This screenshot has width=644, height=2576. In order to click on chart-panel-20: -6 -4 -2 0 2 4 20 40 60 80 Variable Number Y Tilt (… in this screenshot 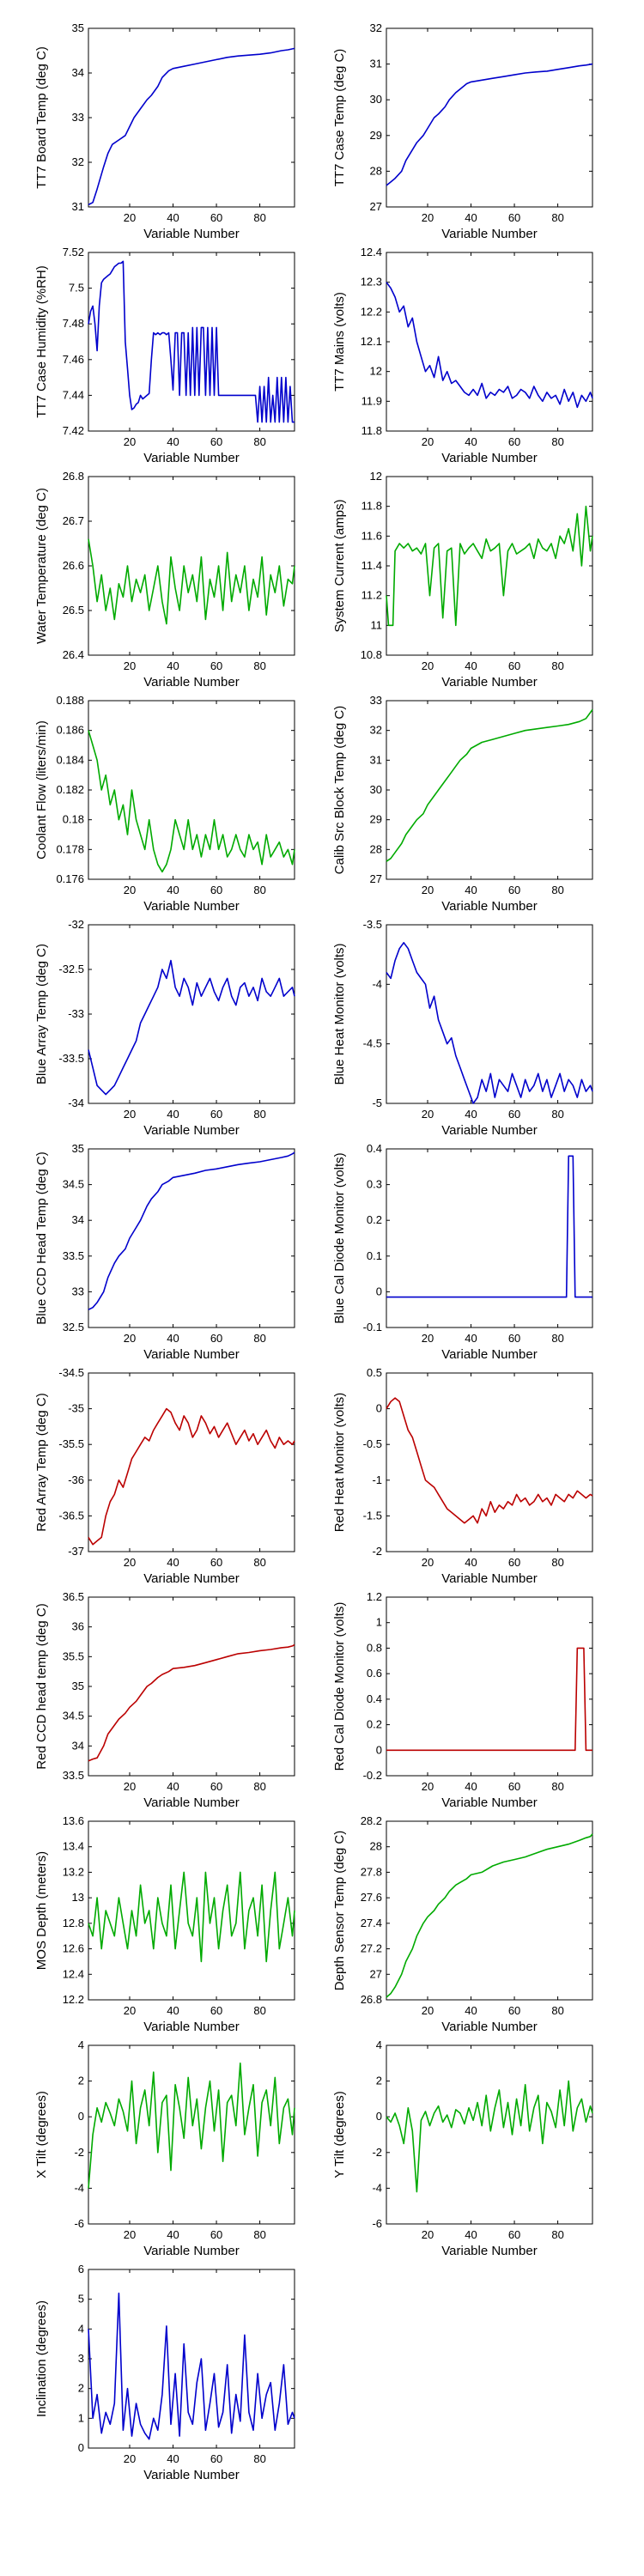, I will do `click(463, 2148)`.